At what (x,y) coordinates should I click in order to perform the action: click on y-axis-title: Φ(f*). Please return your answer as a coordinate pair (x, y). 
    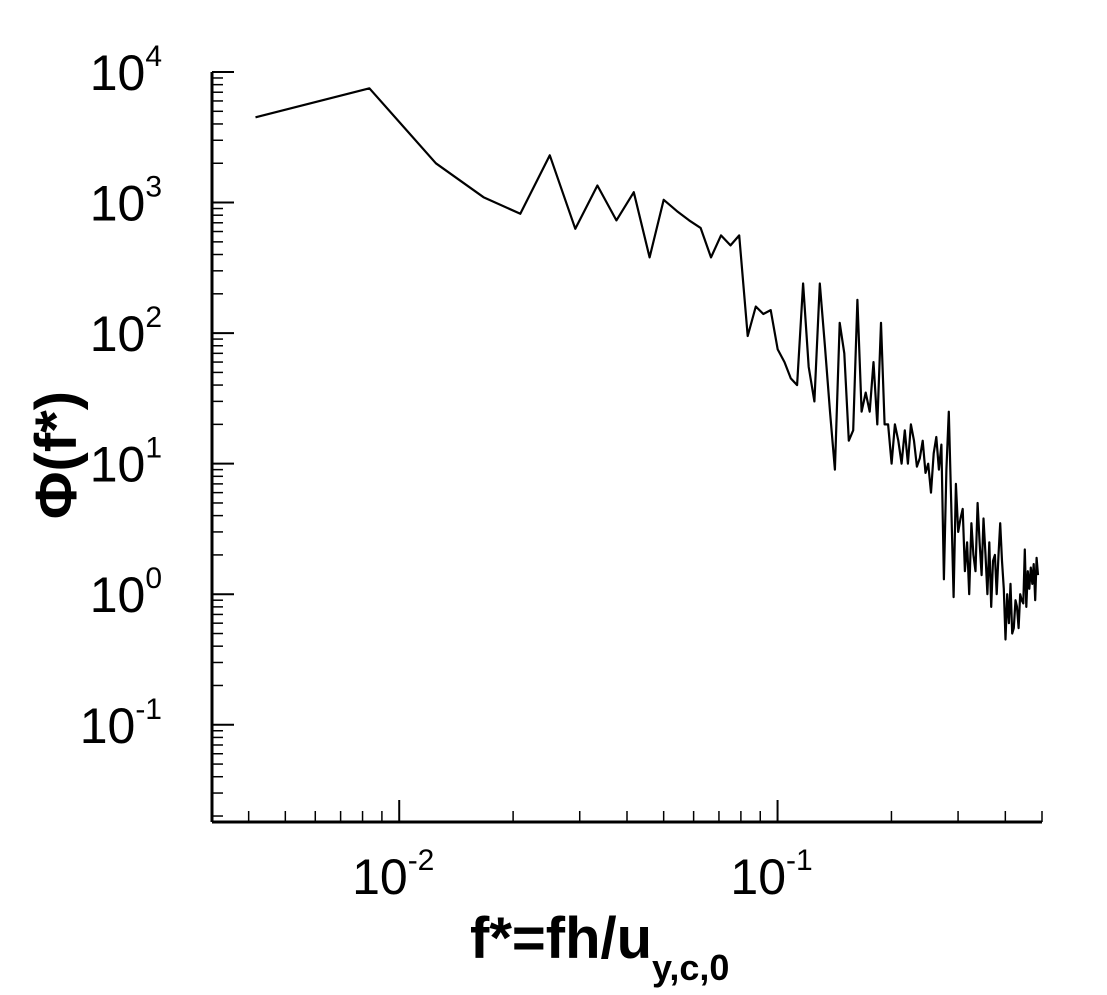
    Looking at the image, I should click on (56, 455).